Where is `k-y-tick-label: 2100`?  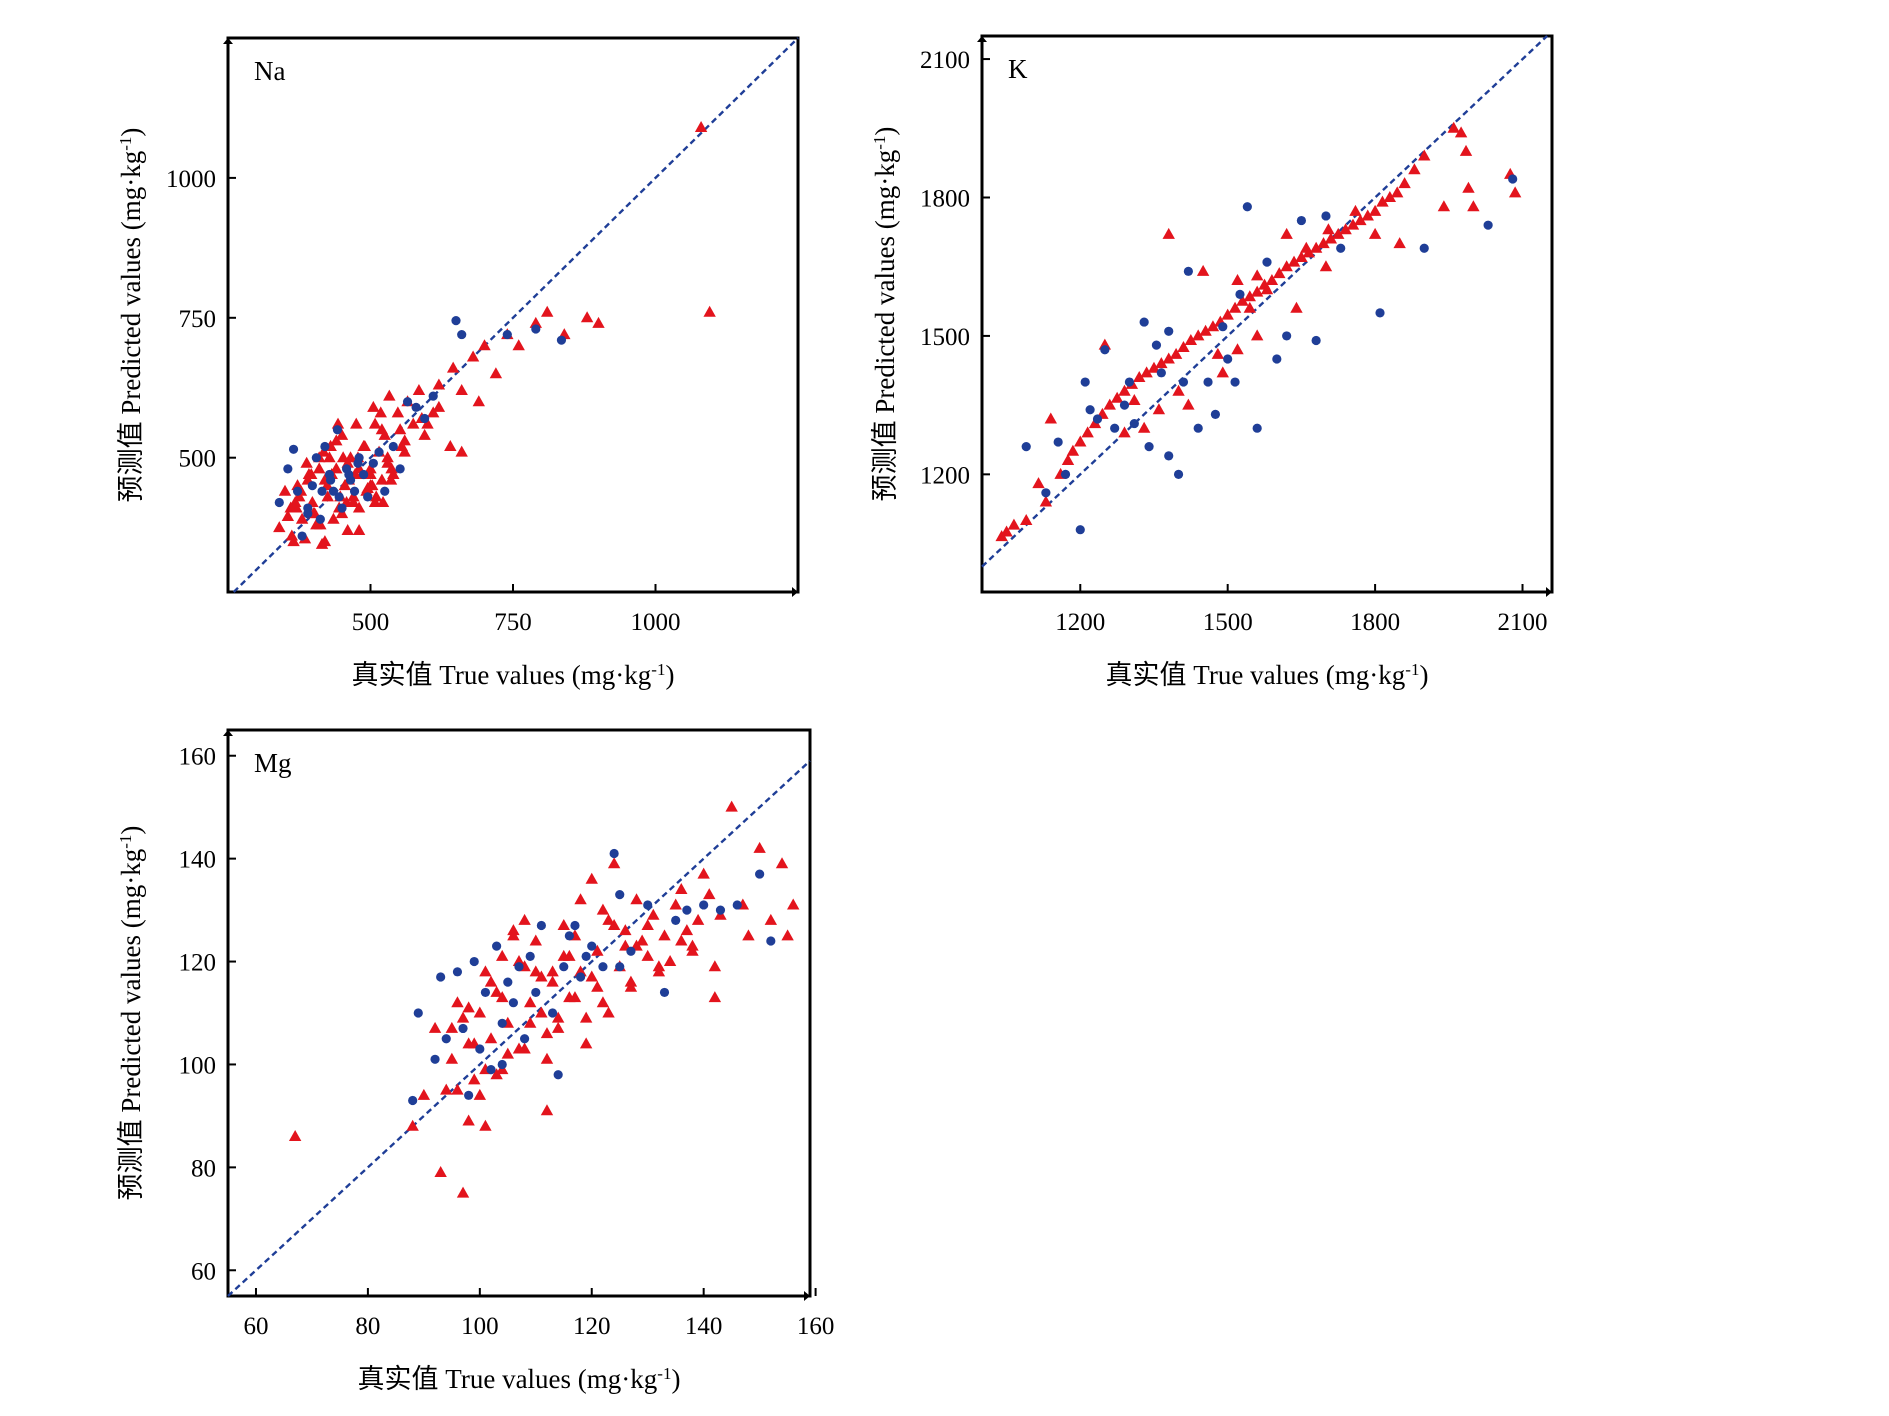
k-y-tick-label: 2100 is located at coordinates (945, 60).